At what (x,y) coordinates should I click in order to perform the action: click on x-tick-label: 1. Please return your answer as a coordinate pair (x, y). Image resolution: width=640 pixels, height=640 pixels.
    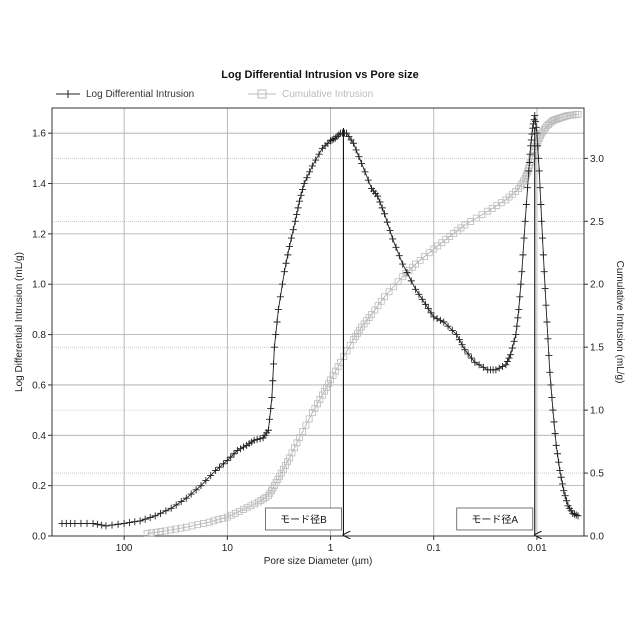
    Looking at the image, I should click on (331, 548).